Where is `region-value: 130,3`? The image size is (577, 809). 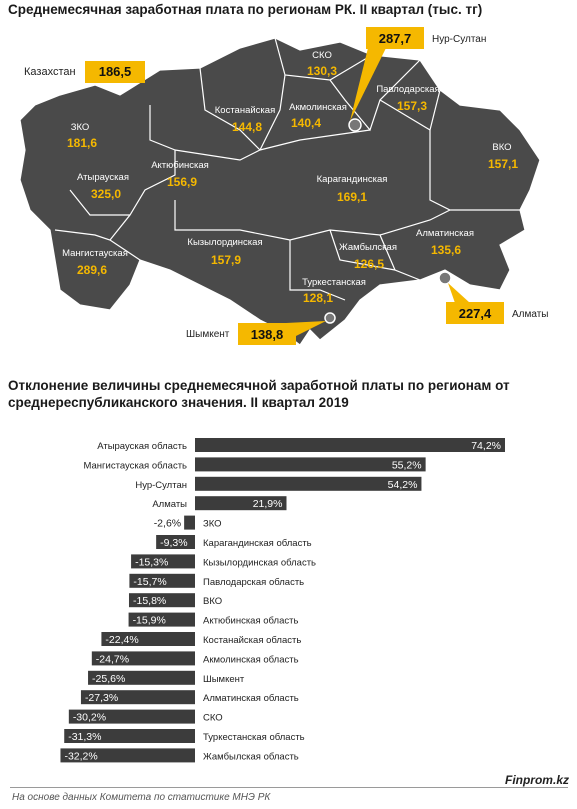
region-value: 130,3 is located at coordinates (322, 71).